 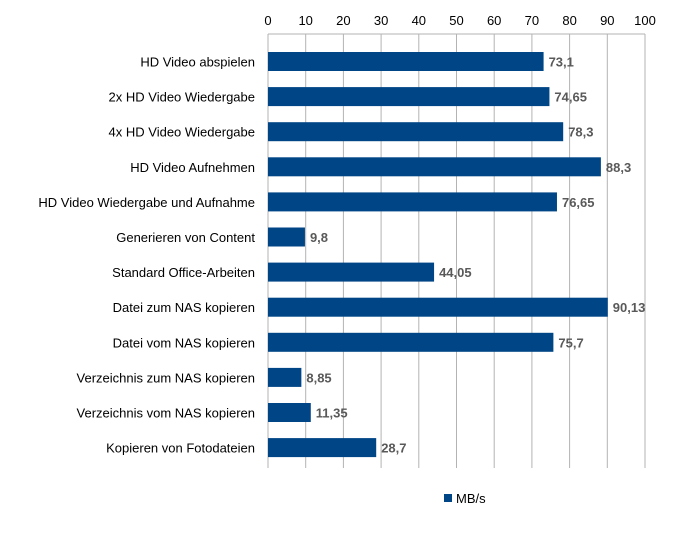 I want to click on value-label-11: 11,35, so click(x=332, y=413).